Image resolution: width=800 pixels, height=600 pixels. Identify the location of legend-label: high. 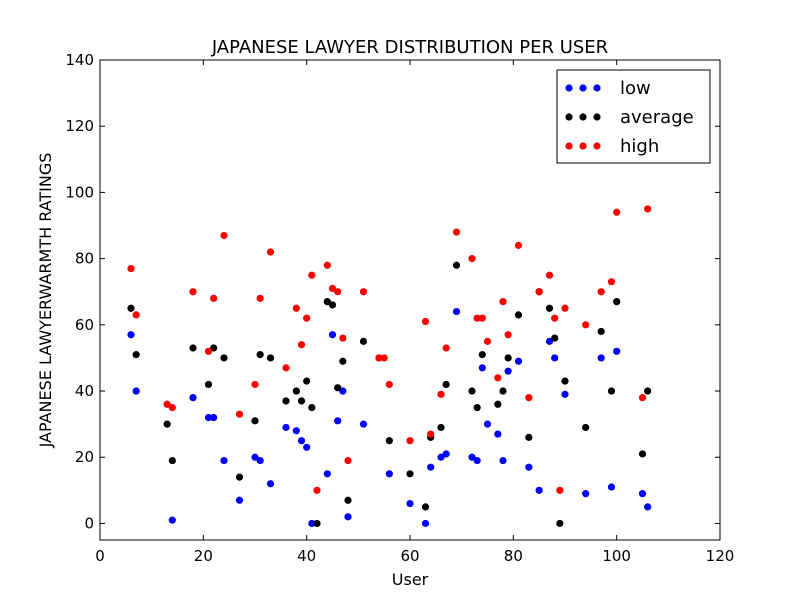
(639, 146).